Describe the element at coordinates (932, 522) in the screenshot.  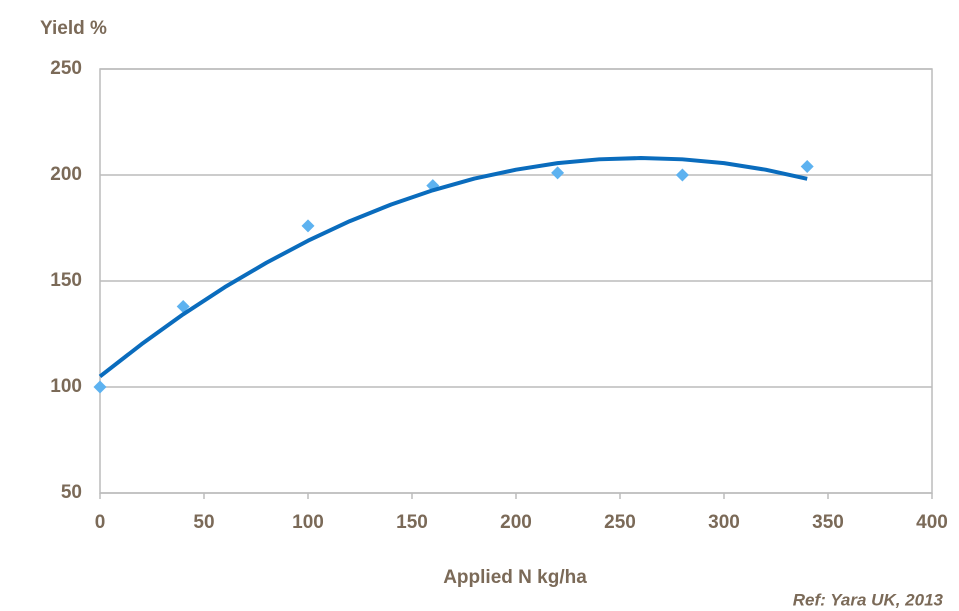
I see `x-tick-label: 400` at that location.